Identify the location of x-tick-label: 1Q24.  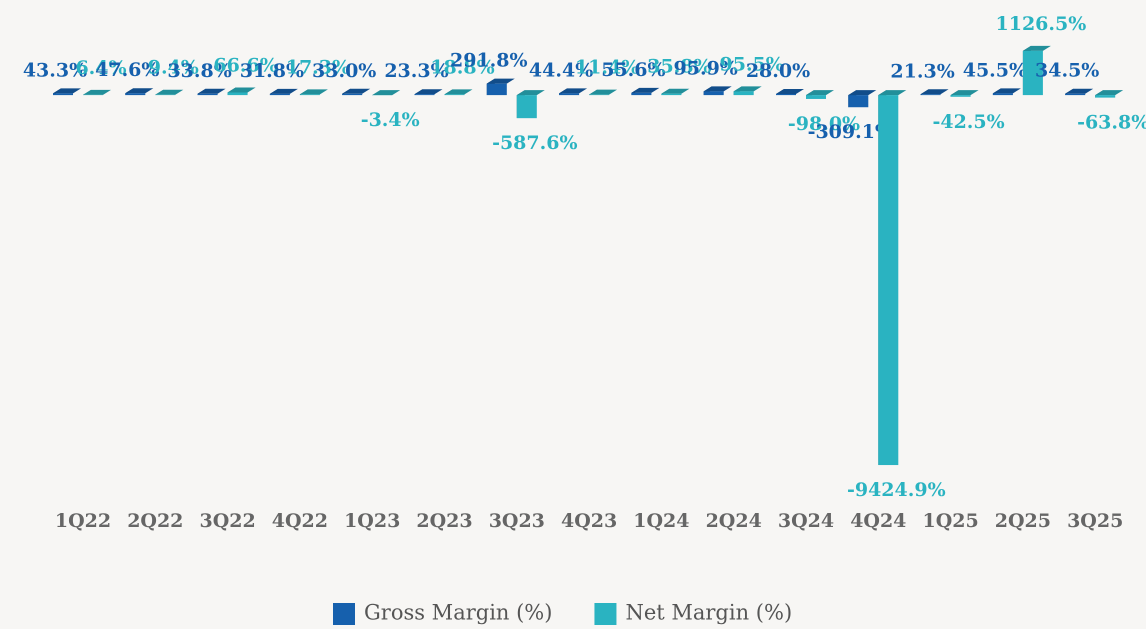
(661, 521).